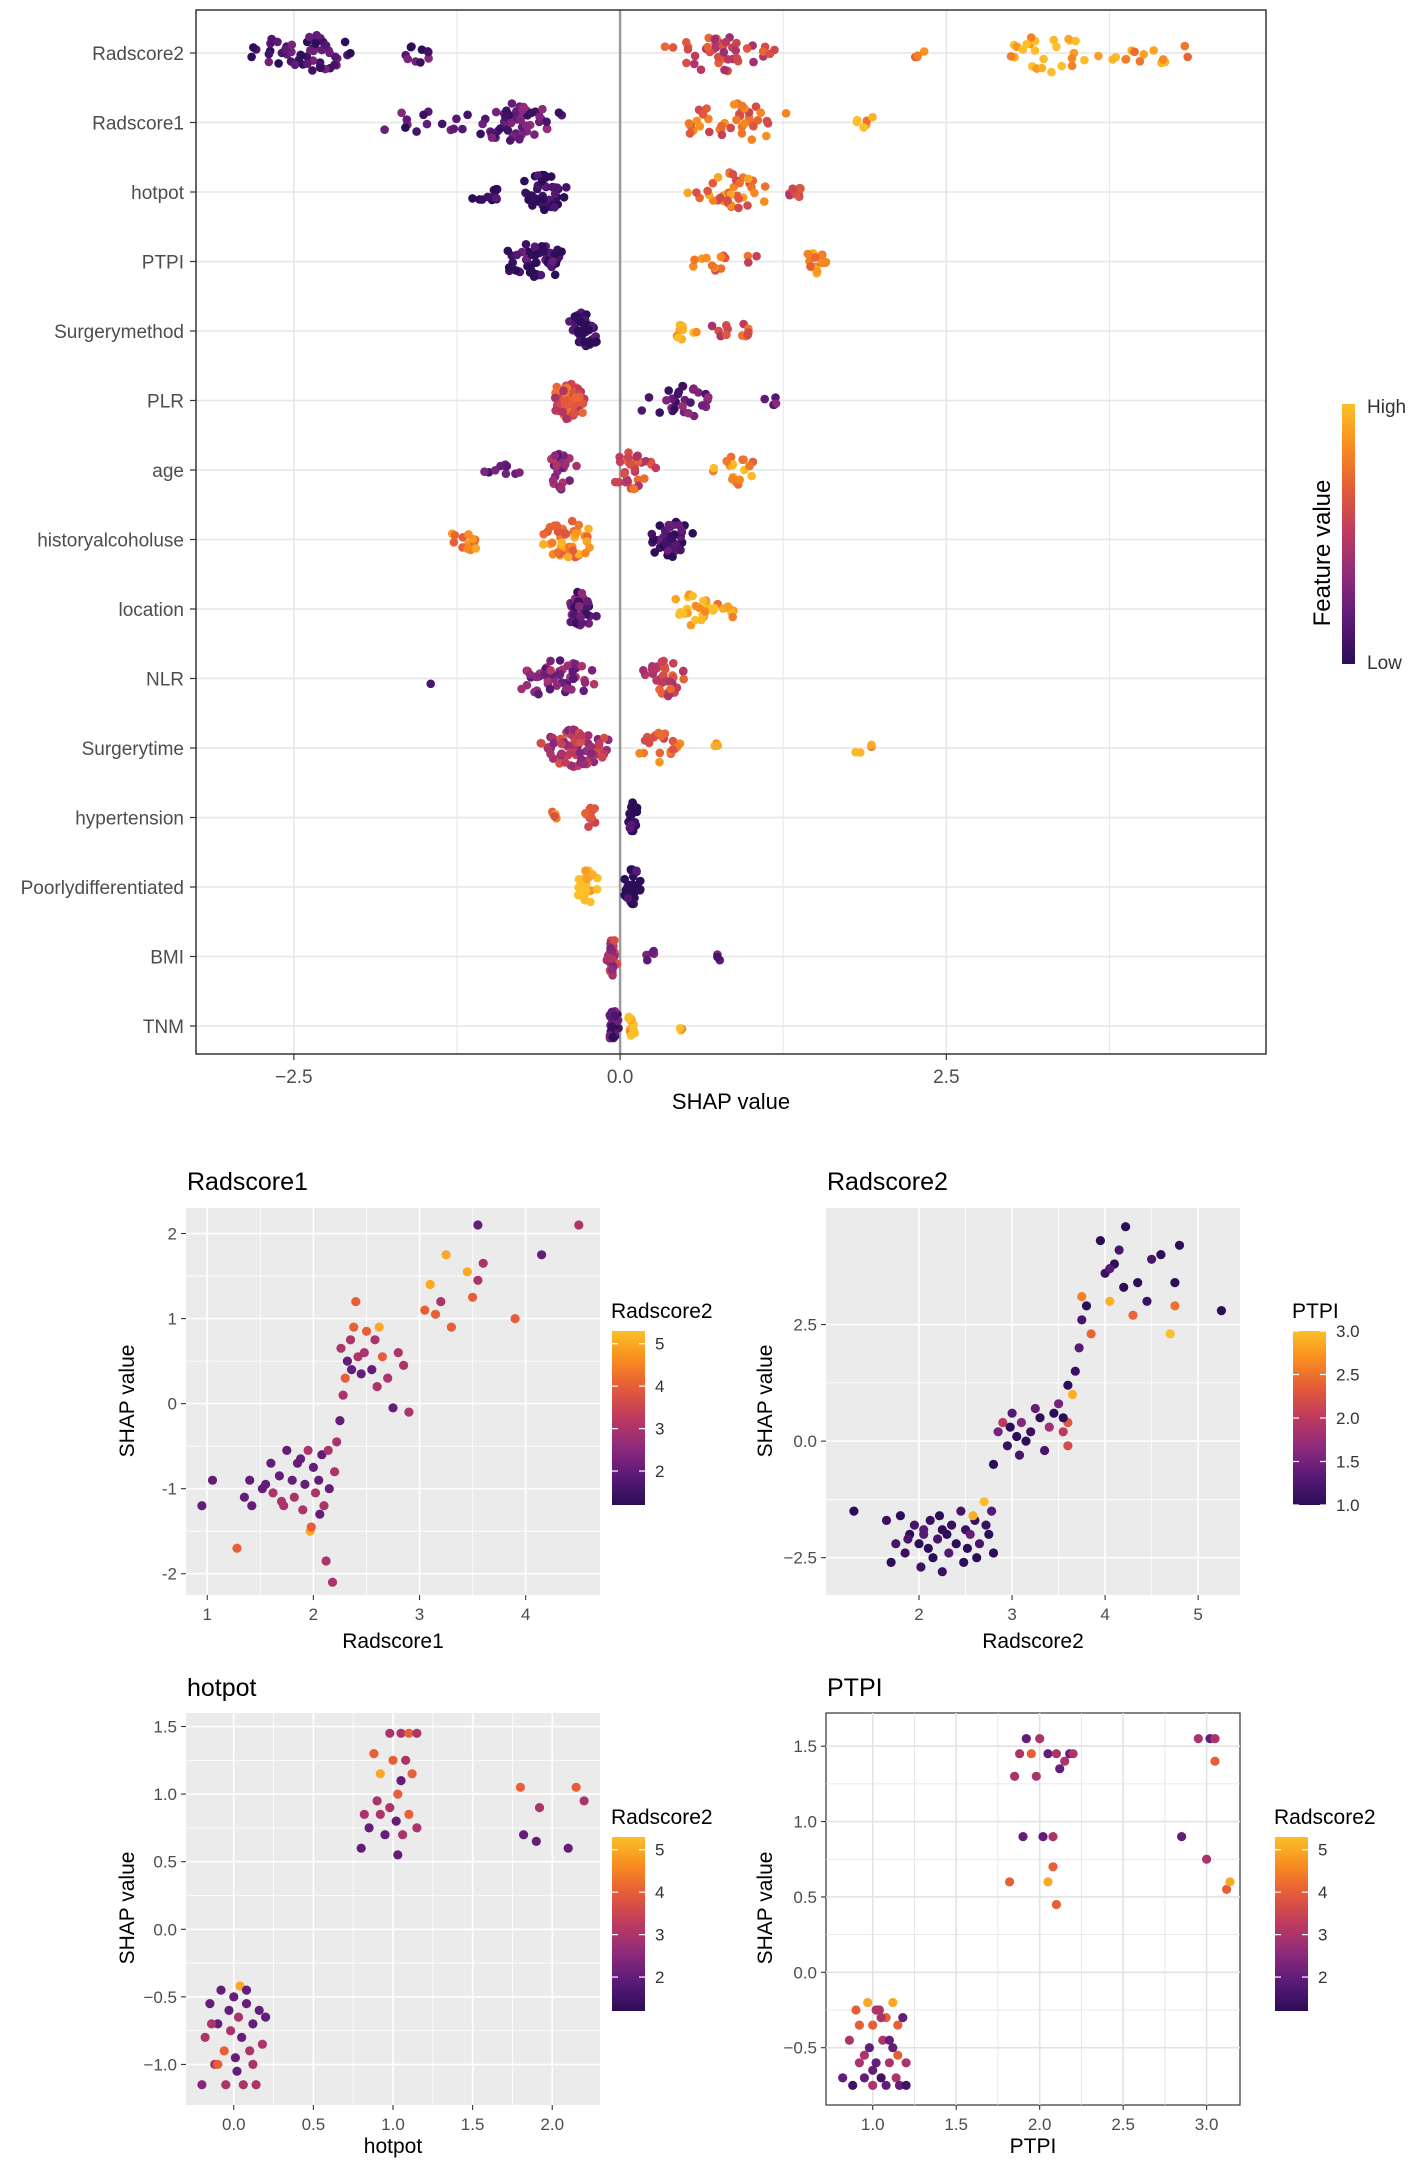 This screenshot has height=2161, width=1417. Describe the element at coordinates (165, 1929) in the screenshot. I see `y-tick-label: 0.0` at that location.